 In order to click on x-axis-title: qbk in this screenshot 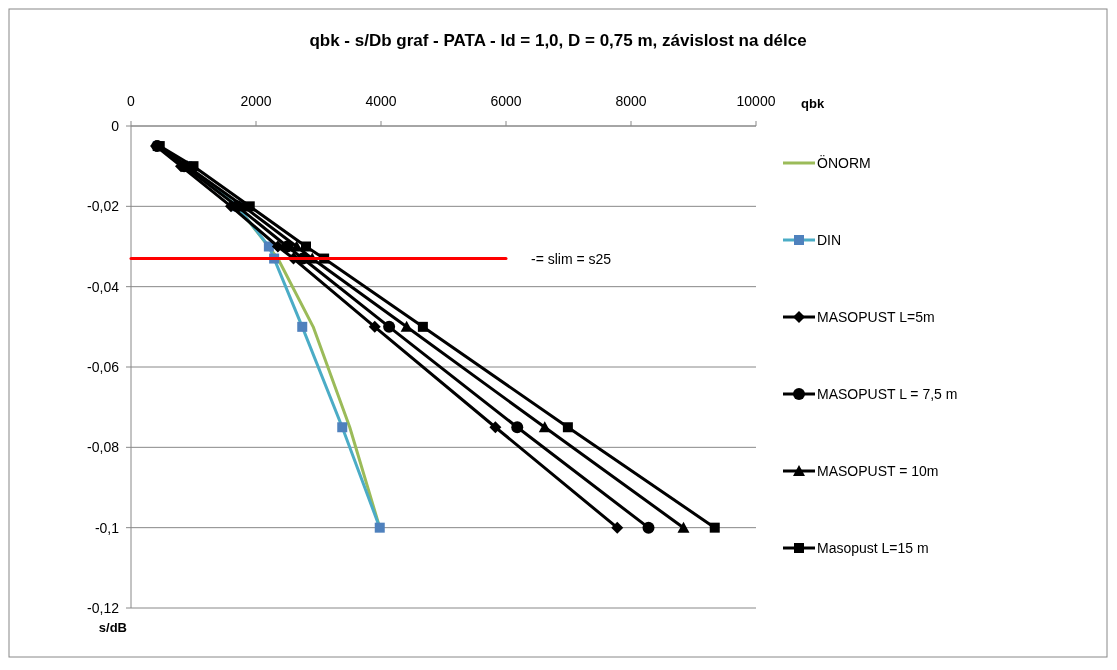, I will do `click(813, 103)`.